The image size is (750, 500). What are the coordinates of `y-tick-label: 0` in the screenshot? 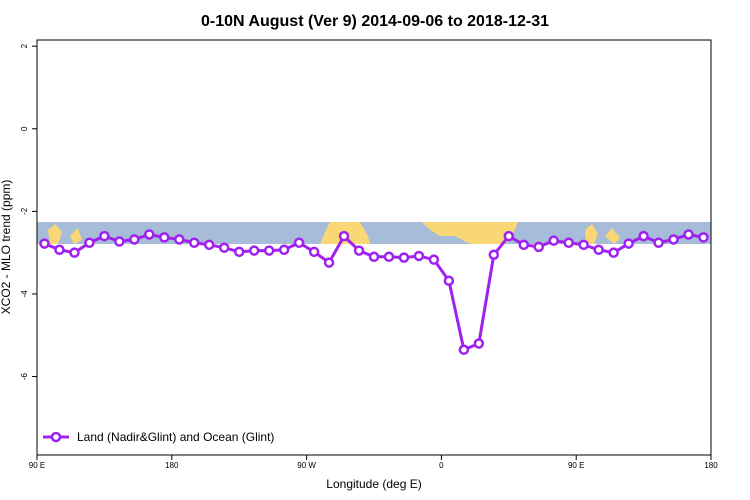 It's located at (24, 128).